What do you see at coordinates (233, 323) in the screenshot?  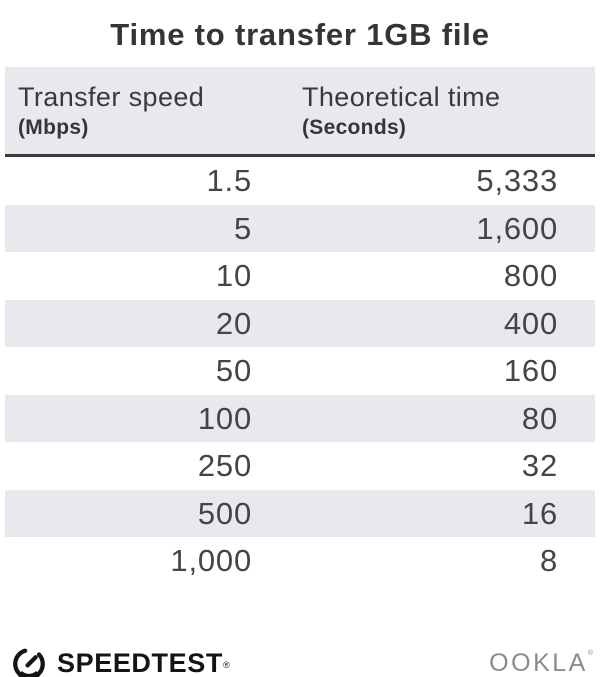 I see `speed-cell: 20` at bounding box center [233, 323].